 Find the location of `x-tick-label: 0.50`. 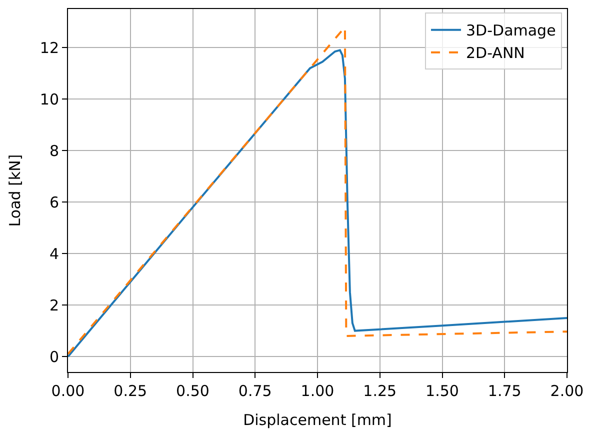

x-tick-label: 0.50 is located at coordinates (193, 391).